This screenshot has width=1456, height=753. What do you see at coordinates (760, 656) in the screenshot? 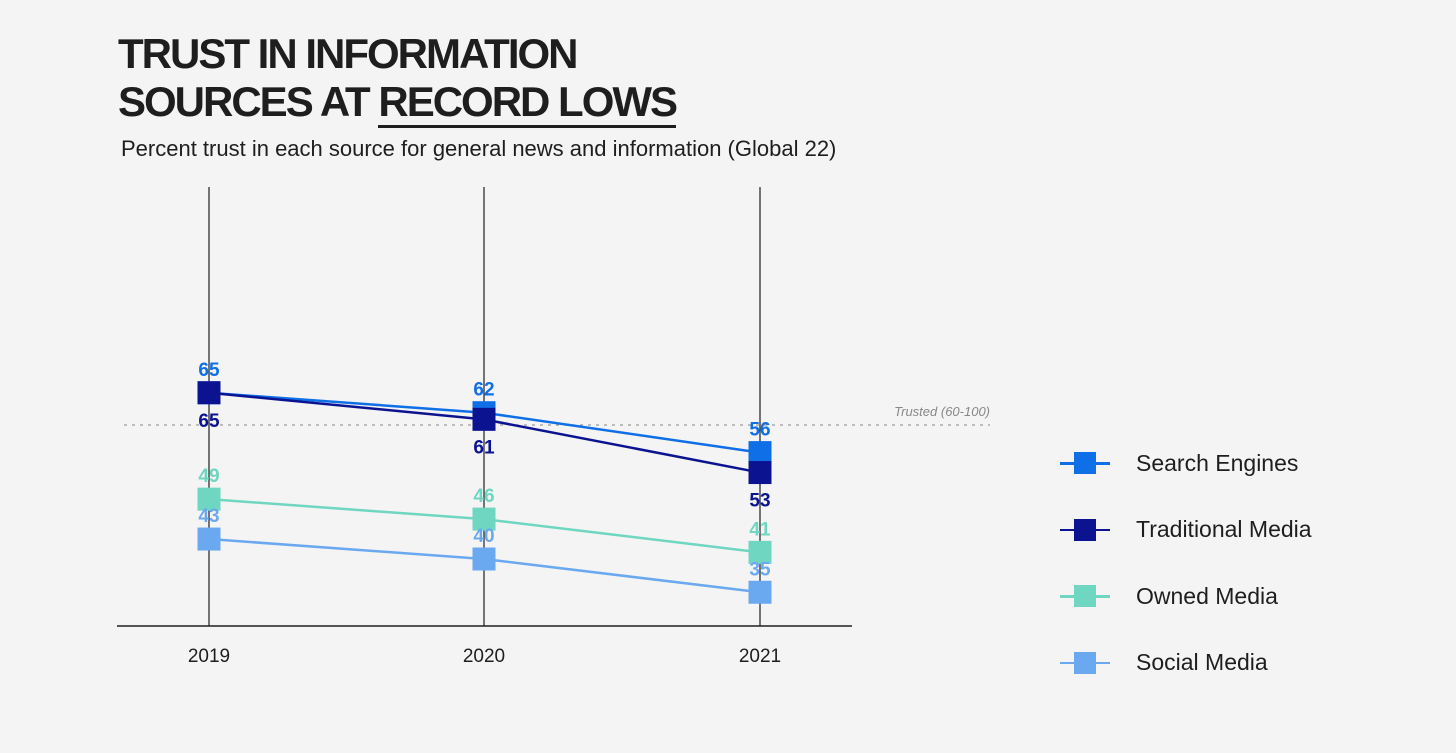
I see `x-tick-label-2021: 2021` at bounding box center [760, 656].